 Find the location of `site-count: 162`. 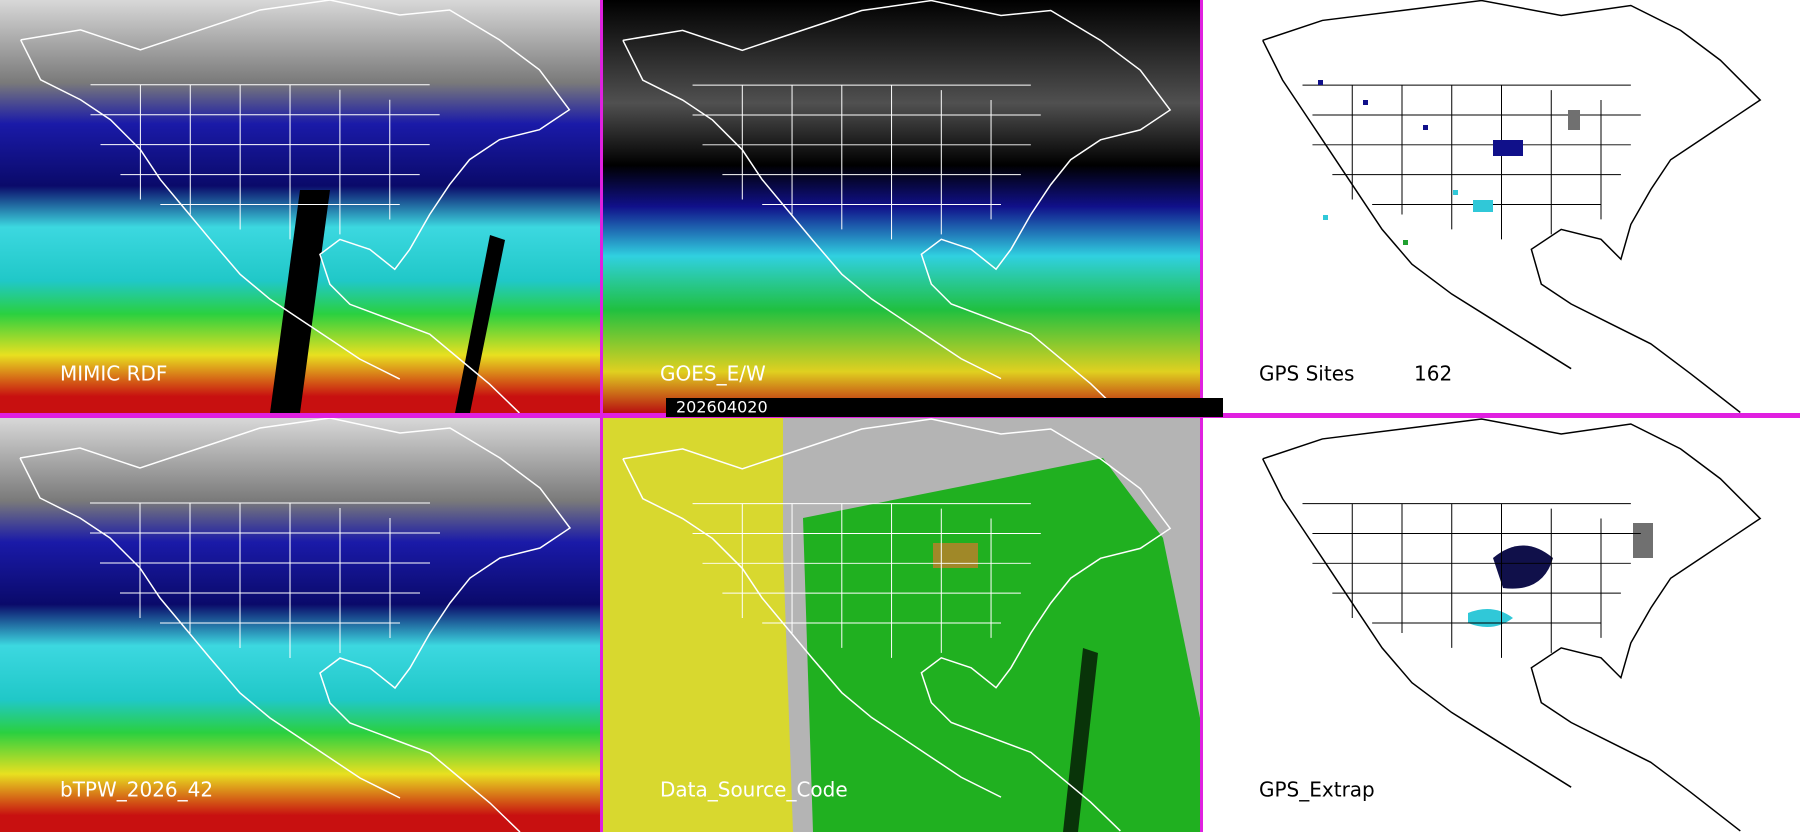

site-count: 162 is located at coordinates (1433, 374).